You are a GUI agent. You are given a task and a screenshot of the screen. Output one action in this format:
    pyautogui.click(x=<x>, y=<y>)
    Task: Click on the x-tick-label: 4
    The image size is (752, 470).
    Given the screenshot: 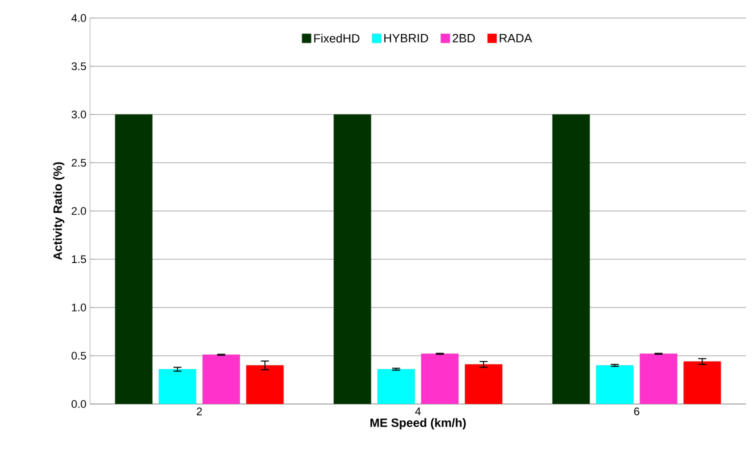 What is the action you would take?
    pyautogui.click(x=418, y=412)
    